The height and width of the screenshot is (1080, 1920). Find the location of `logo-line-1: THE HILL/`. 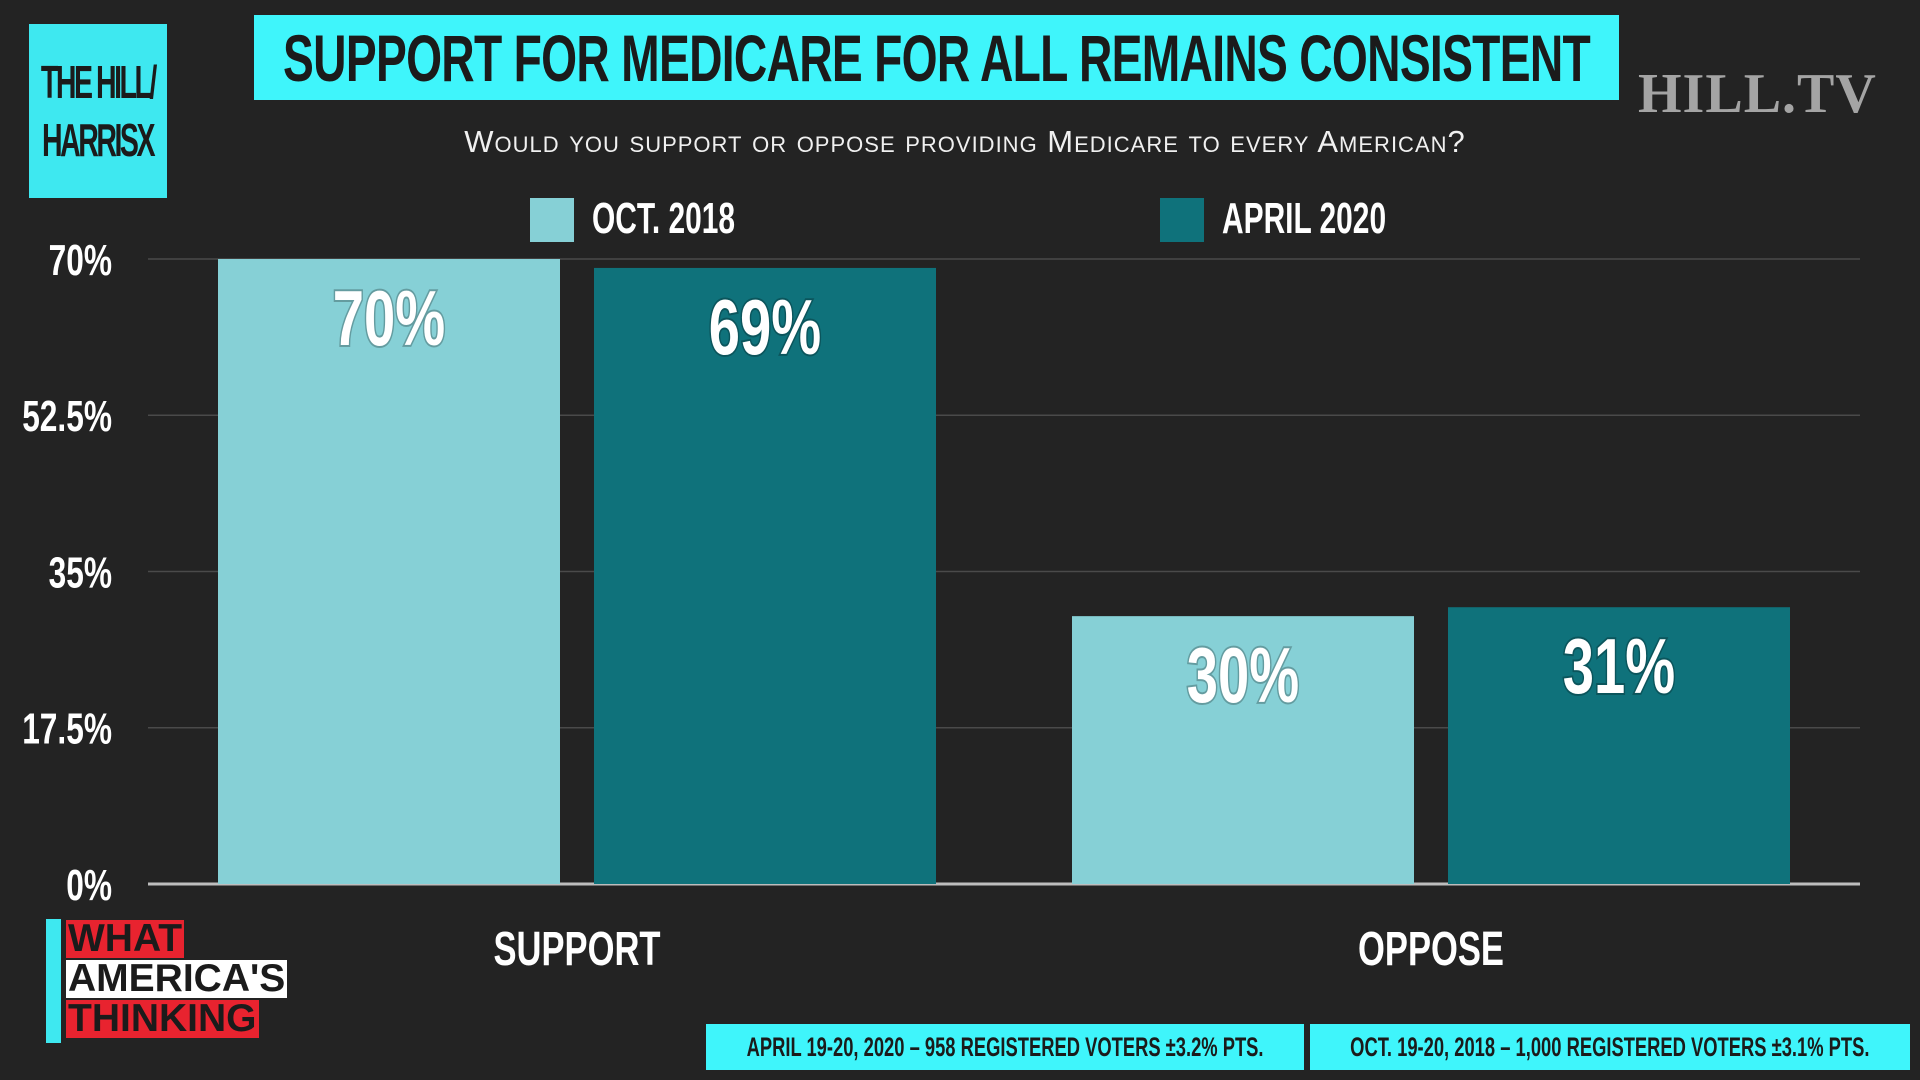

logo-line-1: THE HILL/ is located at coordinates (99, 82).